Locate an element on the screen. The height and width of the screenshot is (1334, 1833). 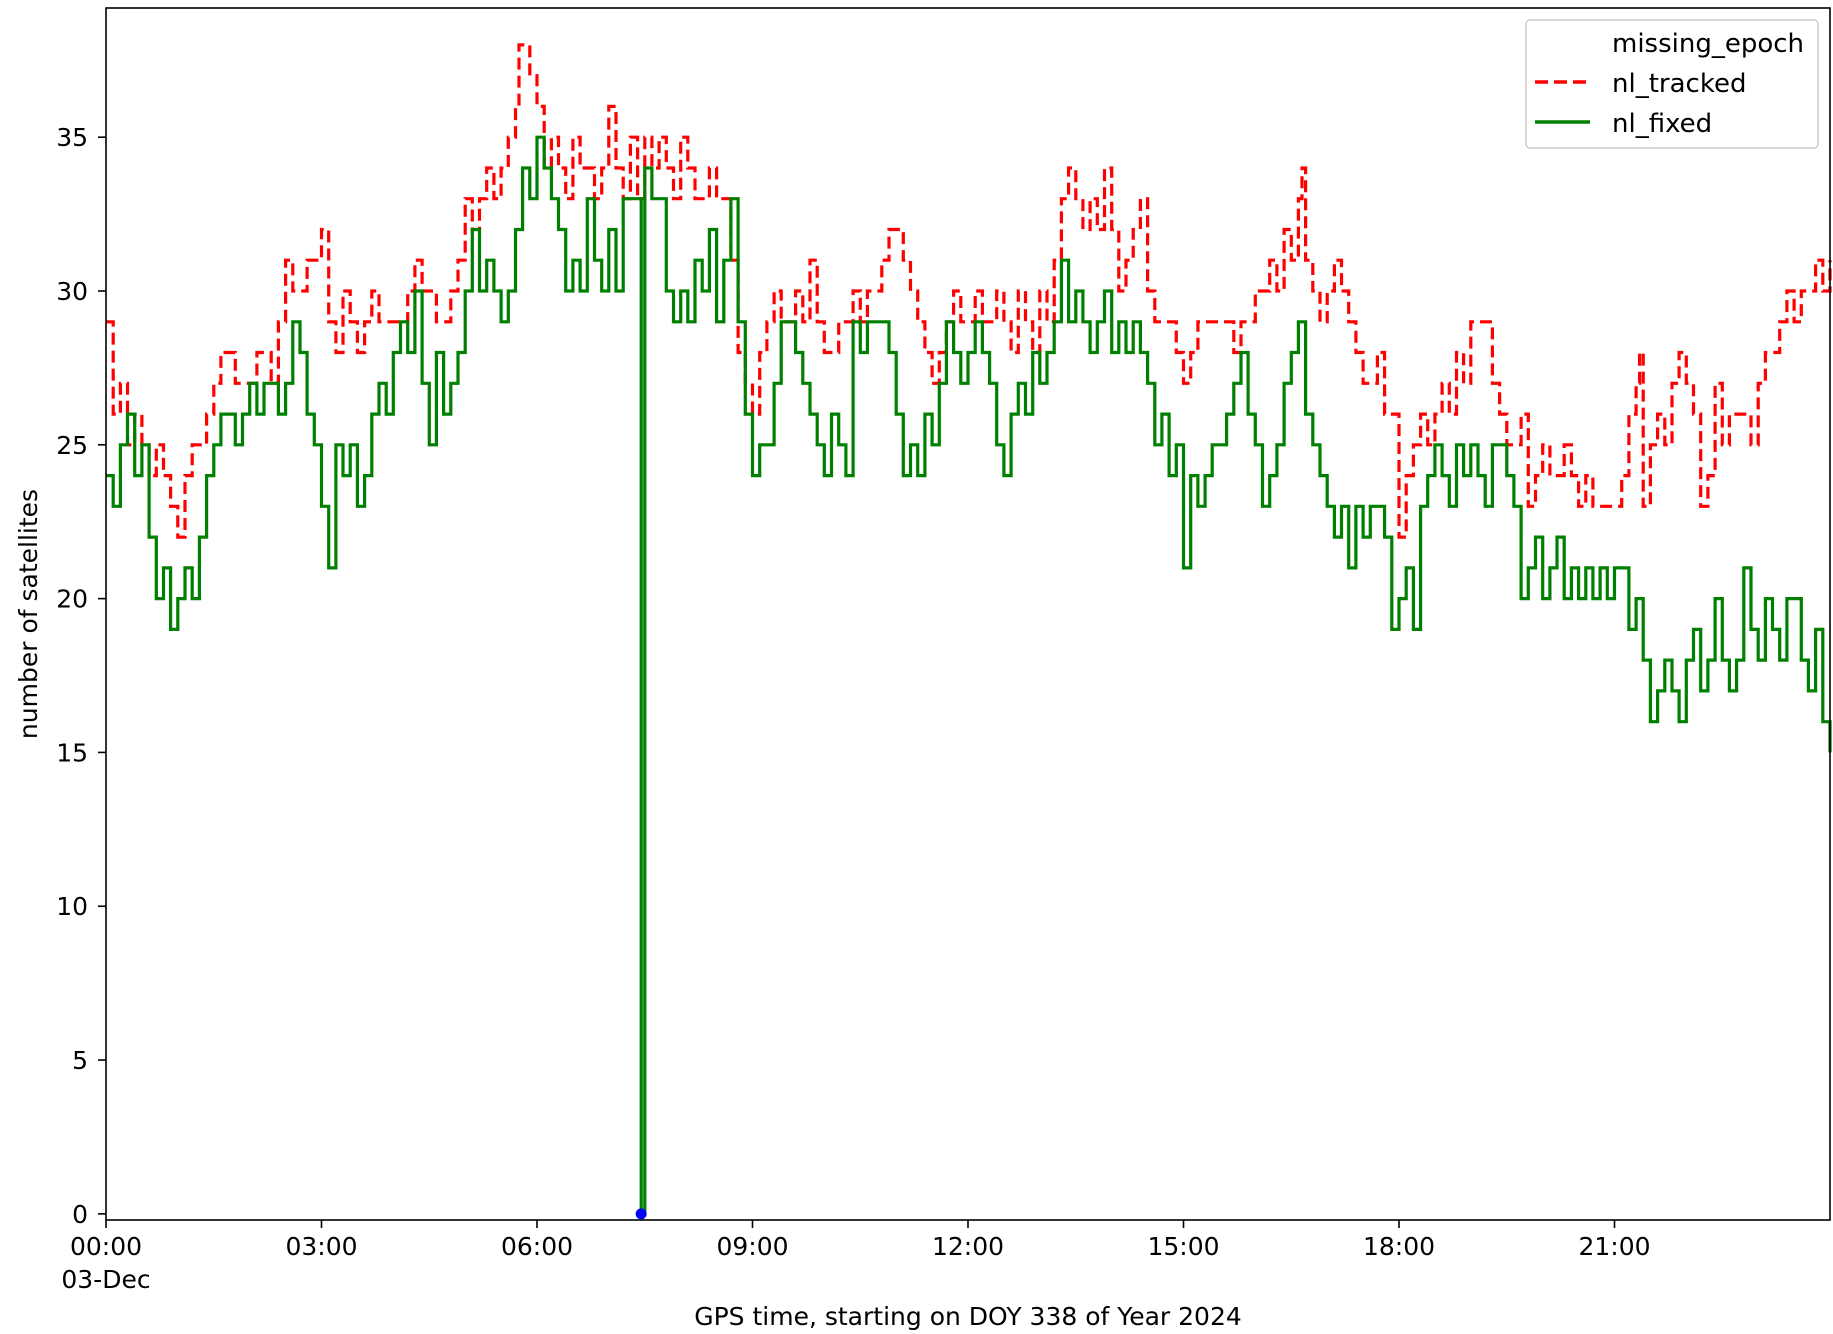
y-tick-label: 5 is located at coordinates (80, 1060).